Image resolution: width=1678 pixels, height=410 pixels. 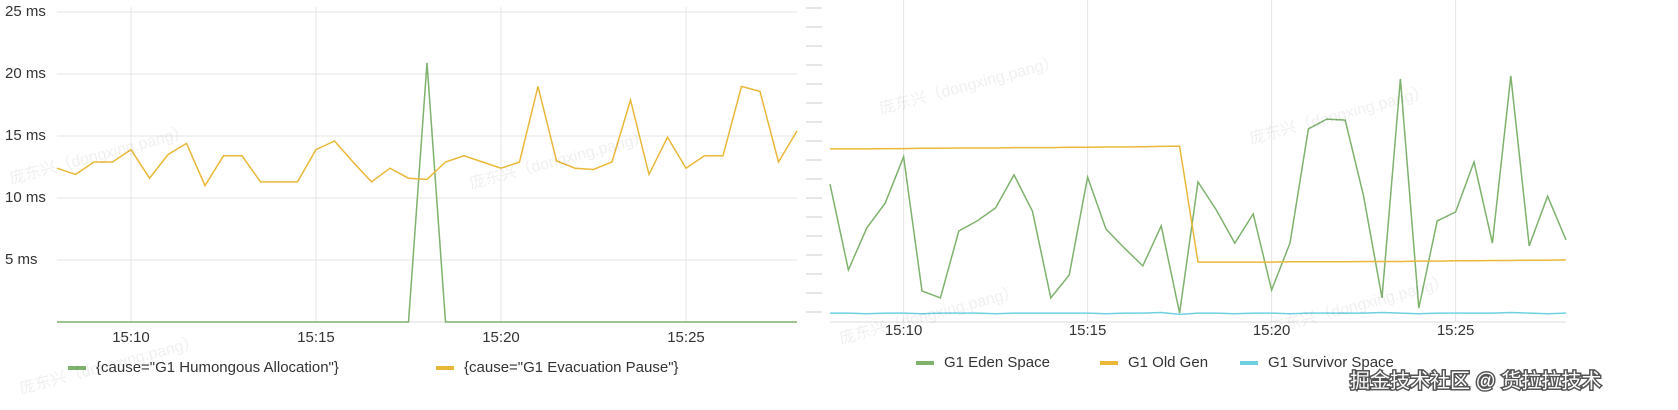 What do you see at coordinates (25, 73) in the screenshot?
I see `y-tick-label: 20 ms` at bounding box center [25, 73].